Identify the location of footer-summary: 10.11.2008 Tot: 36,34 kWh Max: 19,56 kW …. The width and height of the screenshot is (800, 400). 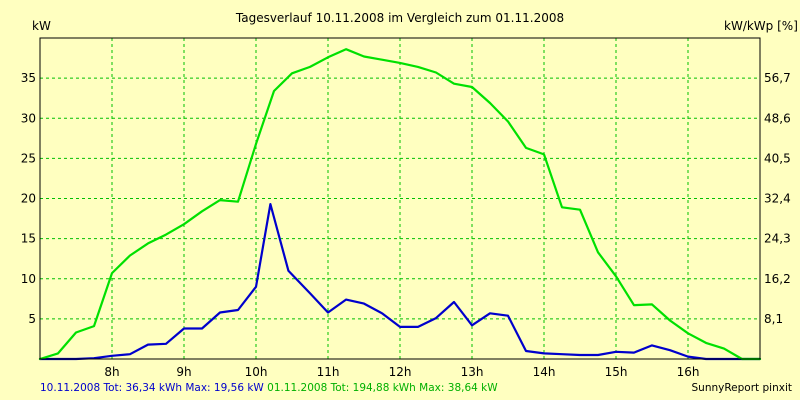
(269, 388).